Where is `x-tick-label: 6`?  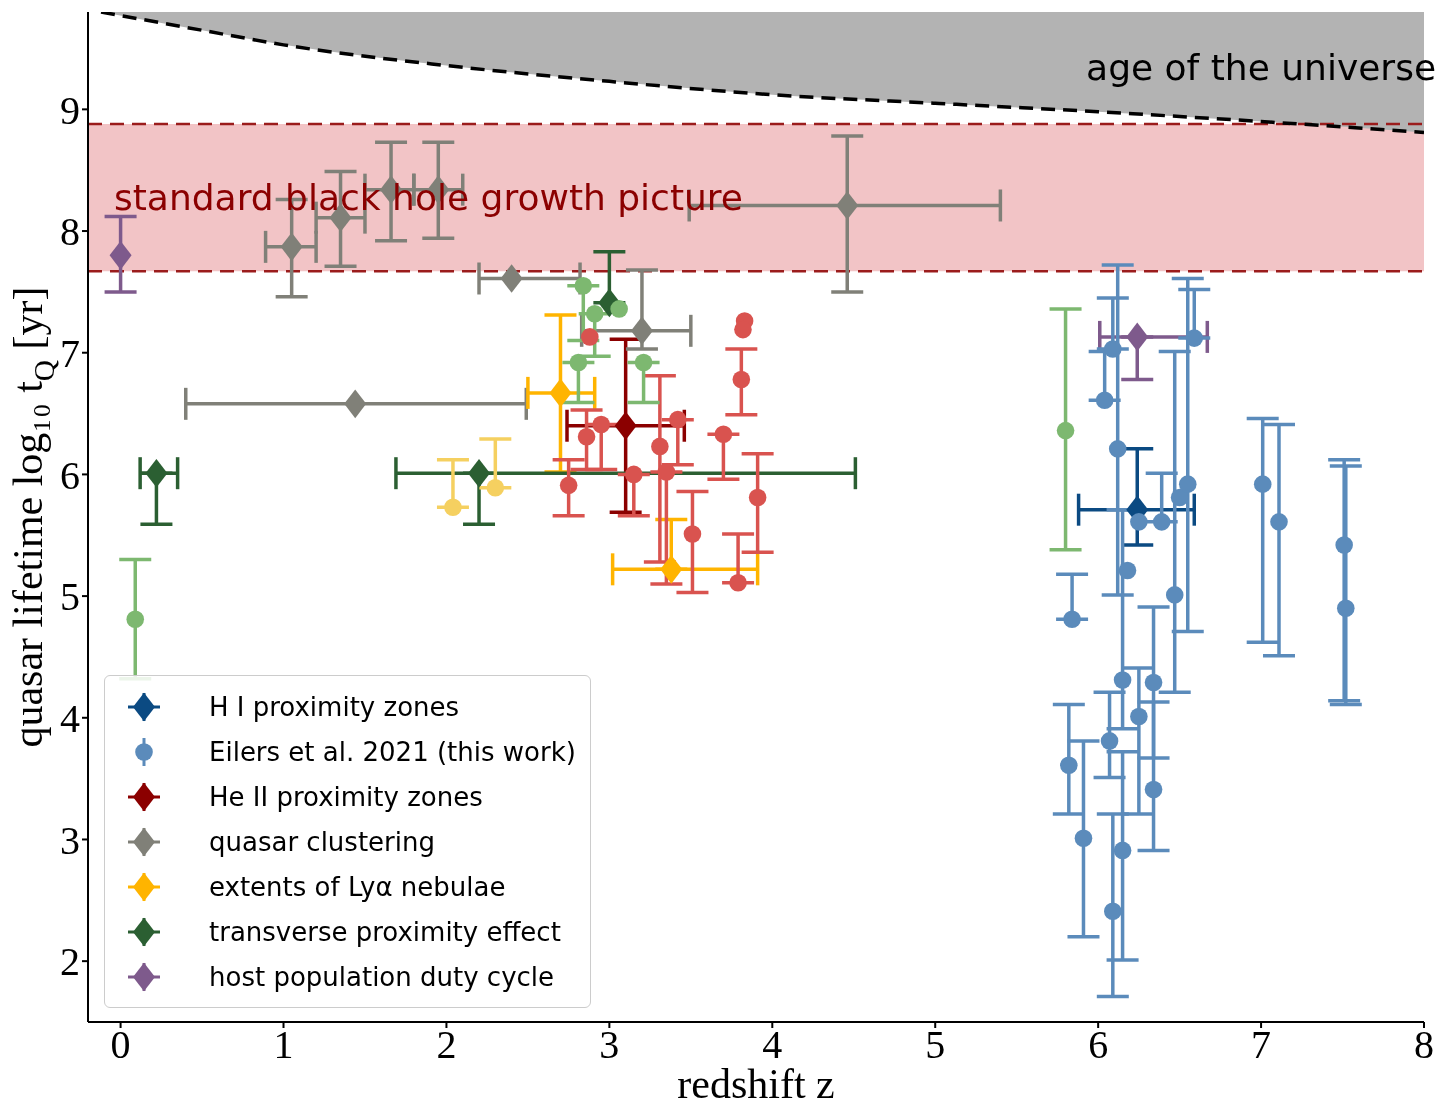 x-tick-label: 6 is located at coordinates (1098, 1045).